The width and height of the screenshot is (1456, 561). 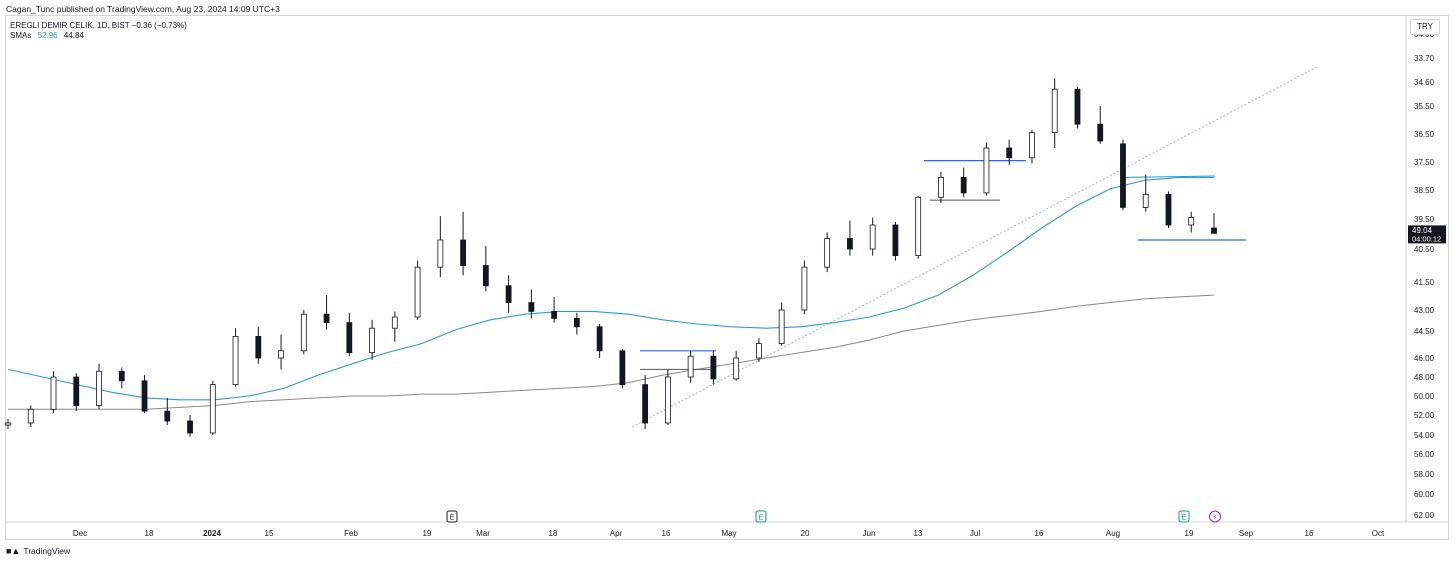 What do you see at coordinates (73, 35) in the screenshot?
I see `sma-slow-value: 44.84` at bounding box center [73, 35].